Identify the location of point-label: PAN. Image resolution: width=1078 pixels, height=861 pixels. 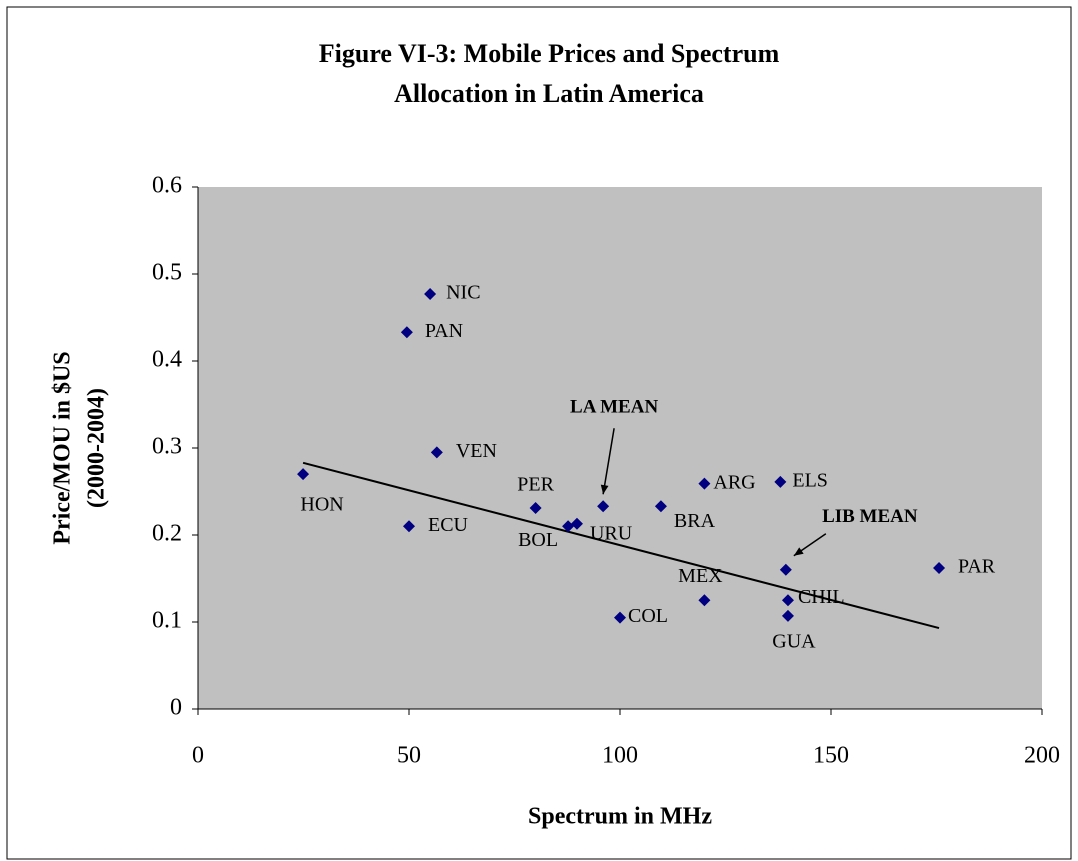
(444, 331).